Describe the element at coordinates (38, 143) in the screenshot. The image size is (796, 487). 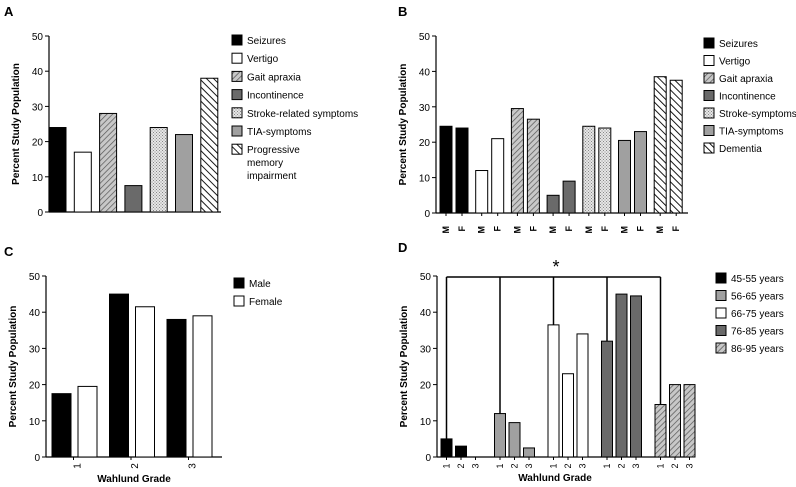
I see `panel-a-y-tick-label: 20` at that location.